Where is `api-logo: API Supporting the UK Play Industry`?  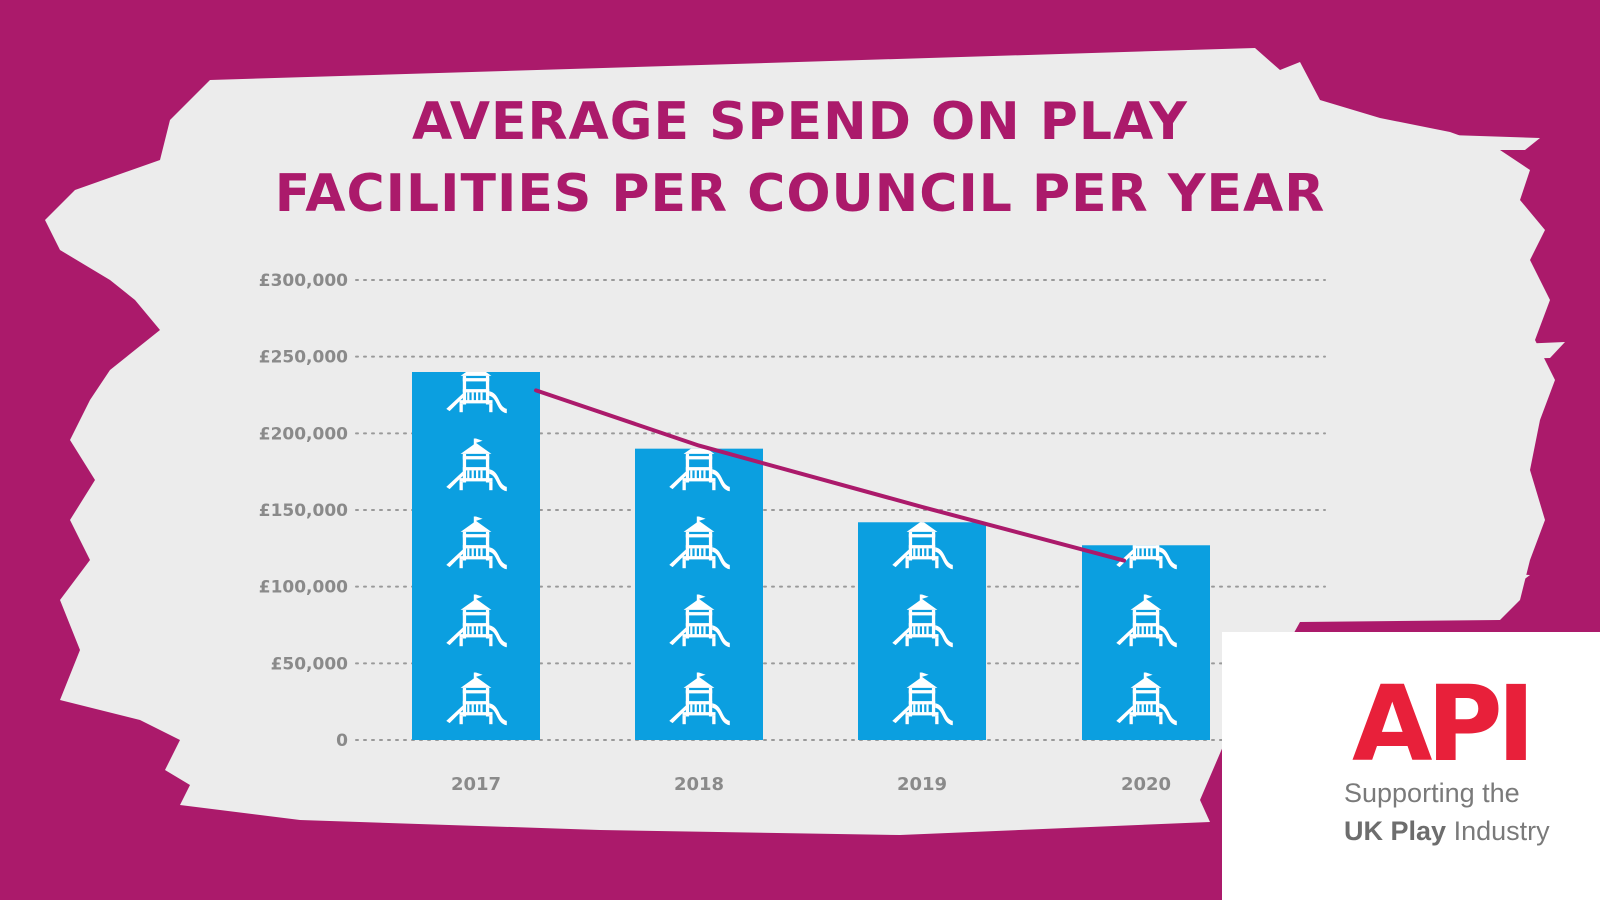 api-logo: API Supporting the UK Play Industry is located at coordinates (1411, 766).